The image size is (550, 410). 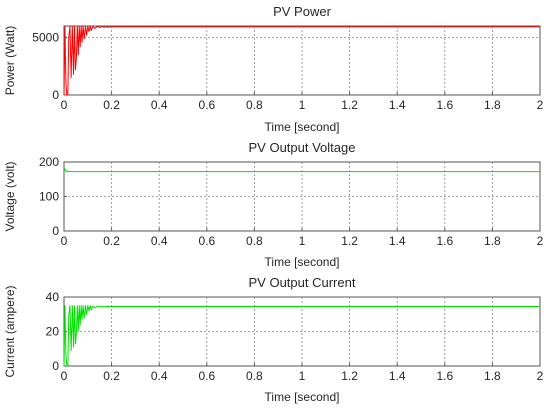 What do you see at coordinates (10, 196) in the screenshot?
I see `y-axis-label: Voltage (volt)` at bounding box center [10, 196].